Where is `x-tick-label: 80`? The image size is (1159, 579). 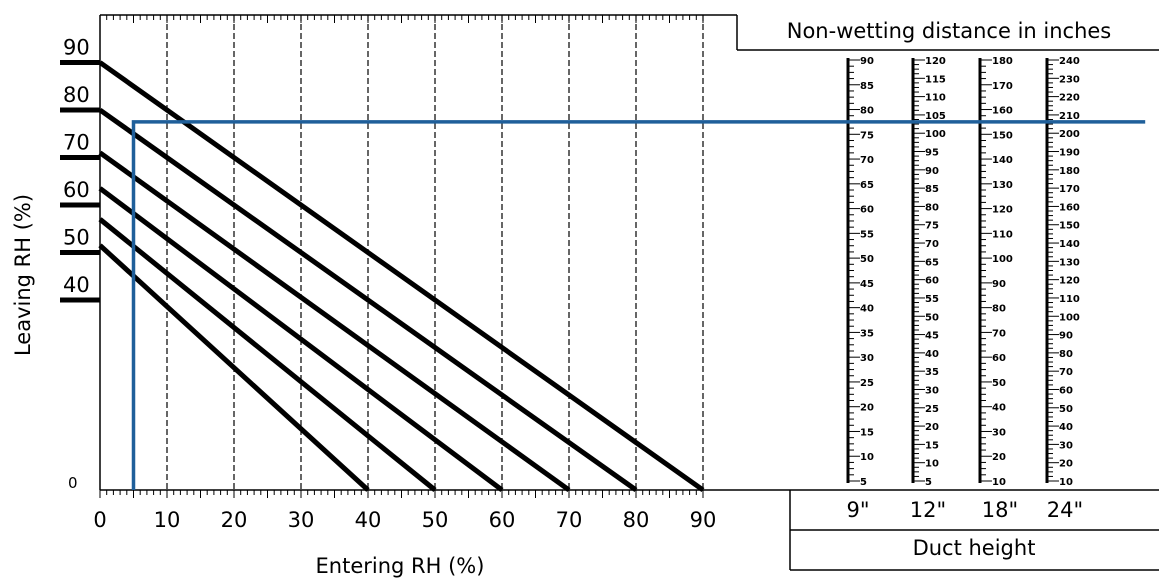
x-tick-label: 80 is located at coordinates (636, 520).